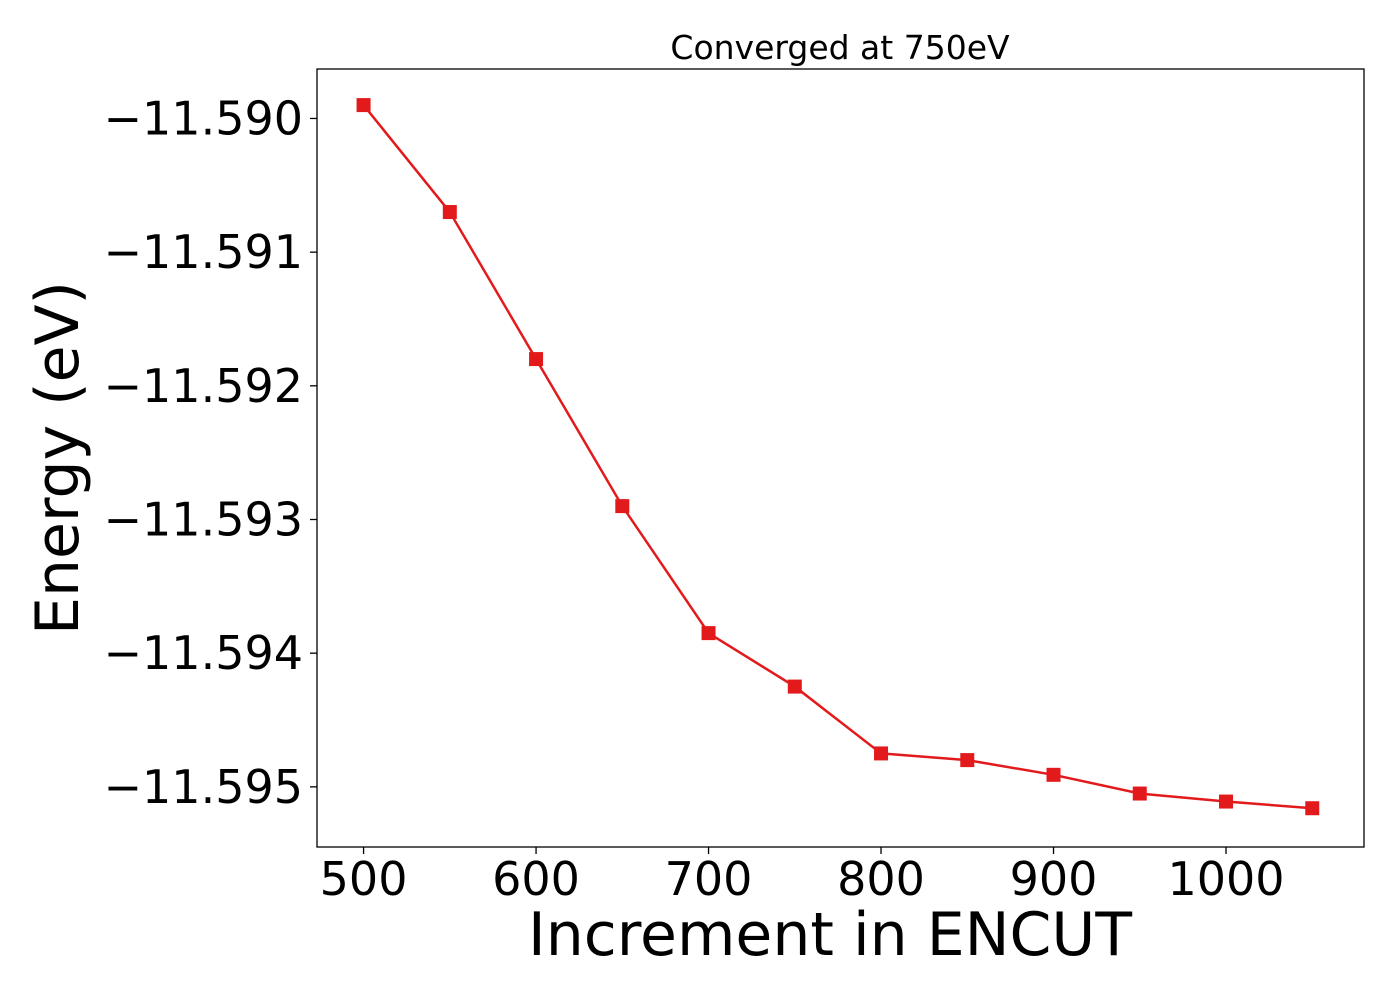 The image size is (1400, 1000). Describe the element at coordinates (1054, 879) in the screenshot. I see `x-tick-label: 900` at that location.